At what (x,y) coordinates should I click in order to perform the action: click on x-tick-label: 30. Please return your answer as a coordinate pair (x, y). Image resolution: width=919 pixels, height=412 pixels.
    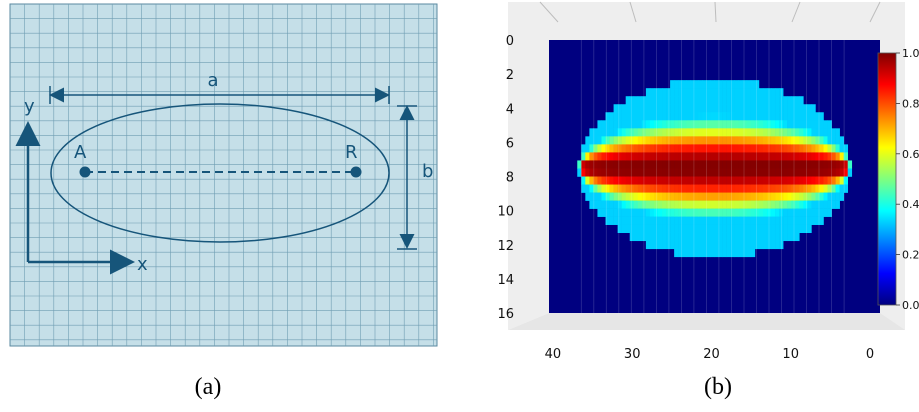
    Looking at the image, I should click on (632, 354).